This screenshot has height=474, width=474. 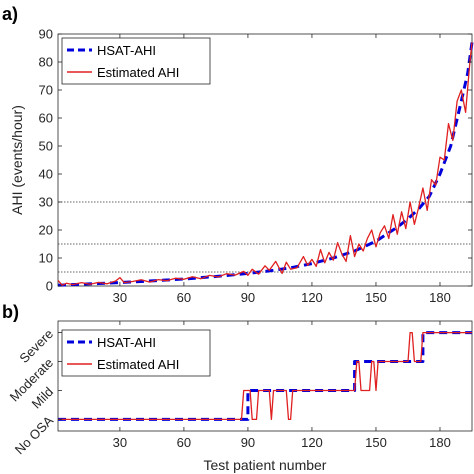 I want to click on y-tick-label: 90, so click(x=46, y=34).